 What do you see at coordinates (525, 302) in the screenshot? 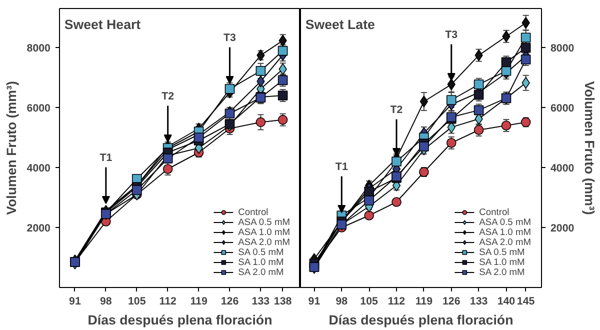
I see `x-tick-label: 145` at bounding box center [525, 302].